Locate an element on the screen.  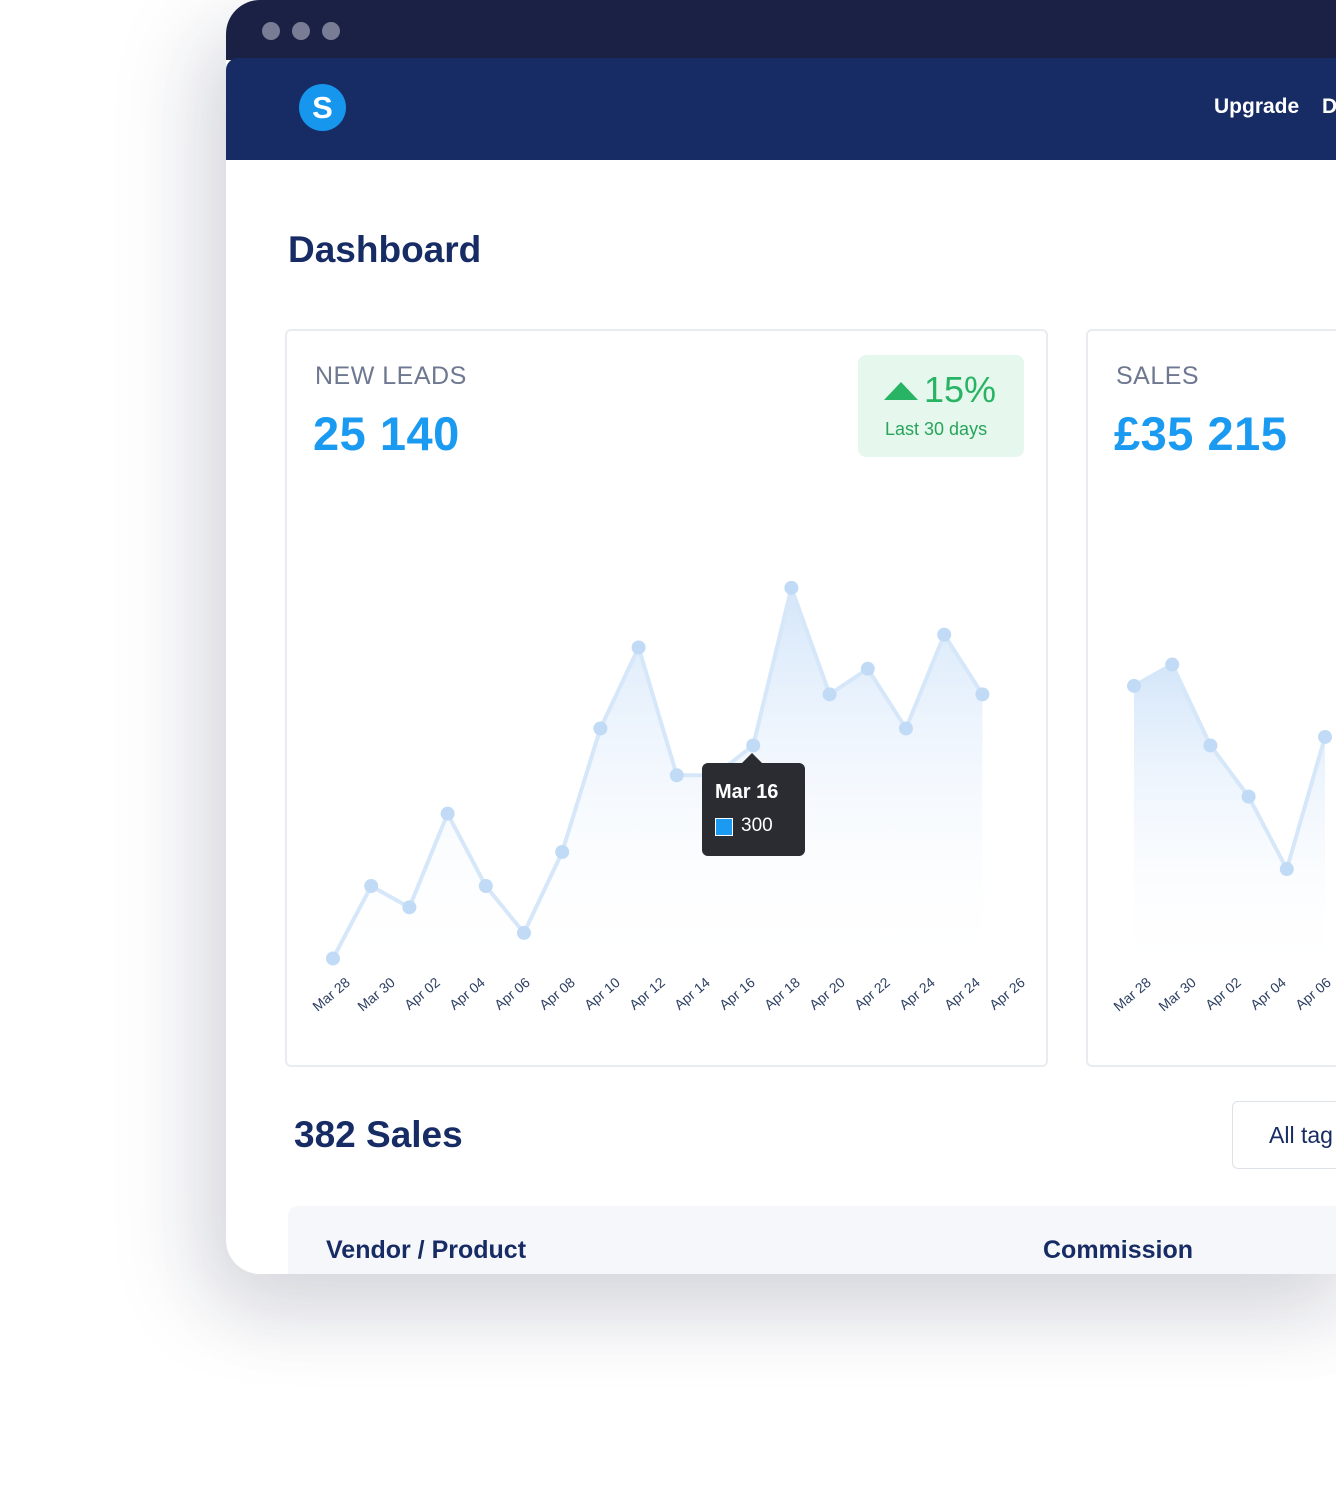
column-header-vendor: Vendor / Product is located at coordinates (426, 1250).